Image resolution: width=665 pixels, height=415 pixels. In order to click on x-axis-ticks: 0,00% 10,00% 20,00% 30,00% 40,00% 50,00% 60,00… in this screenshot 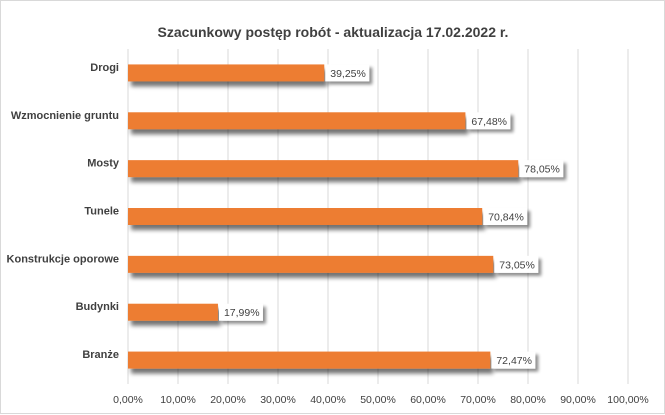, I will do `click(381, 400)`.